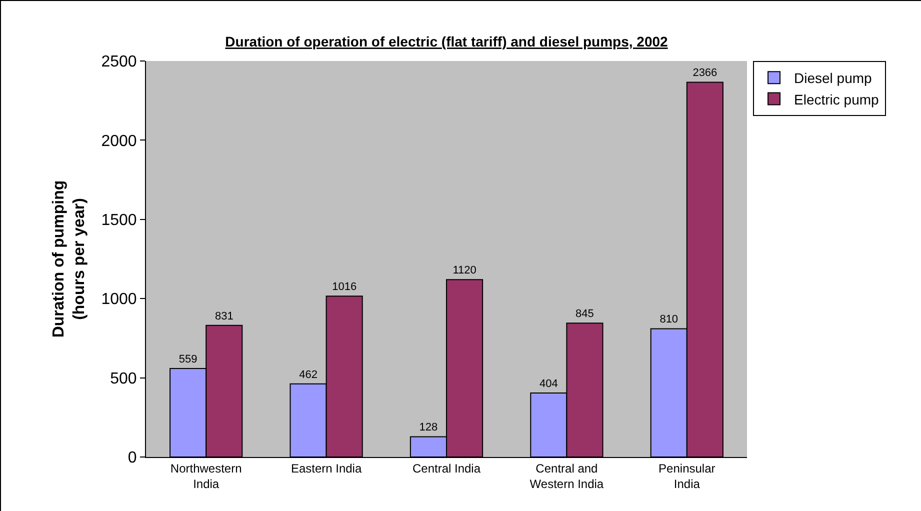 Image resolution: width=921 pixels, height=511 pixels. Describe the element at coordinates (669, 320) in the screenshot. I see `data-label: 810` at that location.